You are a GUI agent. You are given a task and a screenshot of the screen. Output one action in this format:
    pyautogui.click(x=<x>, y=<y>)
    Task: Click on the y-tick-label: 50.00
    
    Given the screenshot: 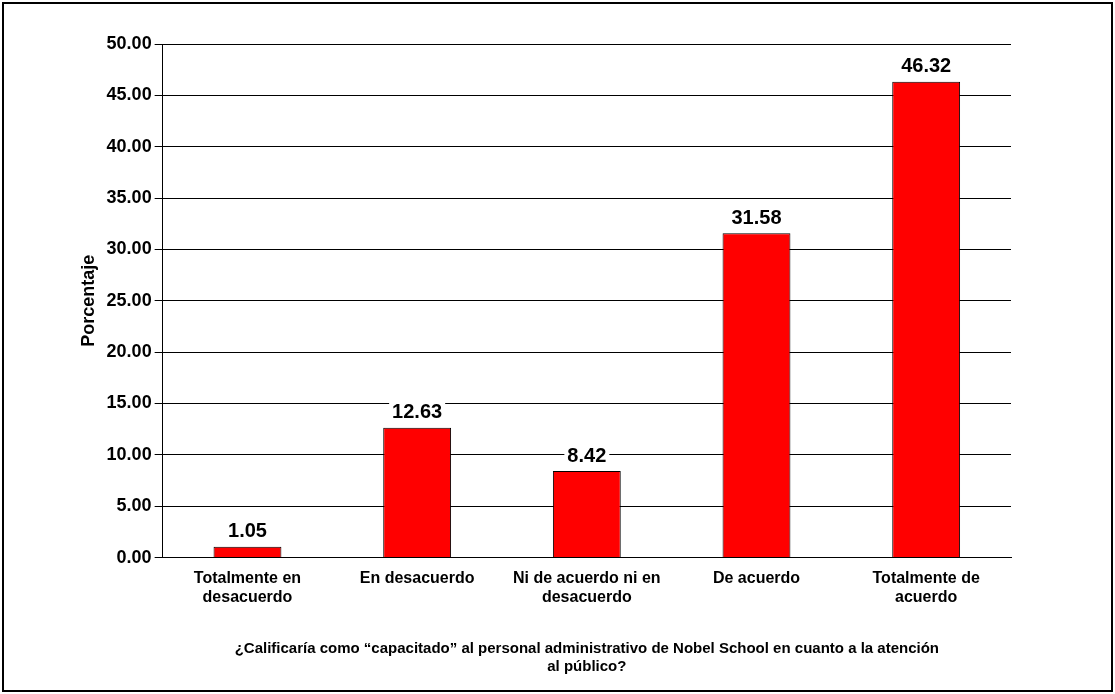 What is the action you would take?
    pyautogui.click(x=129, y=42)
    